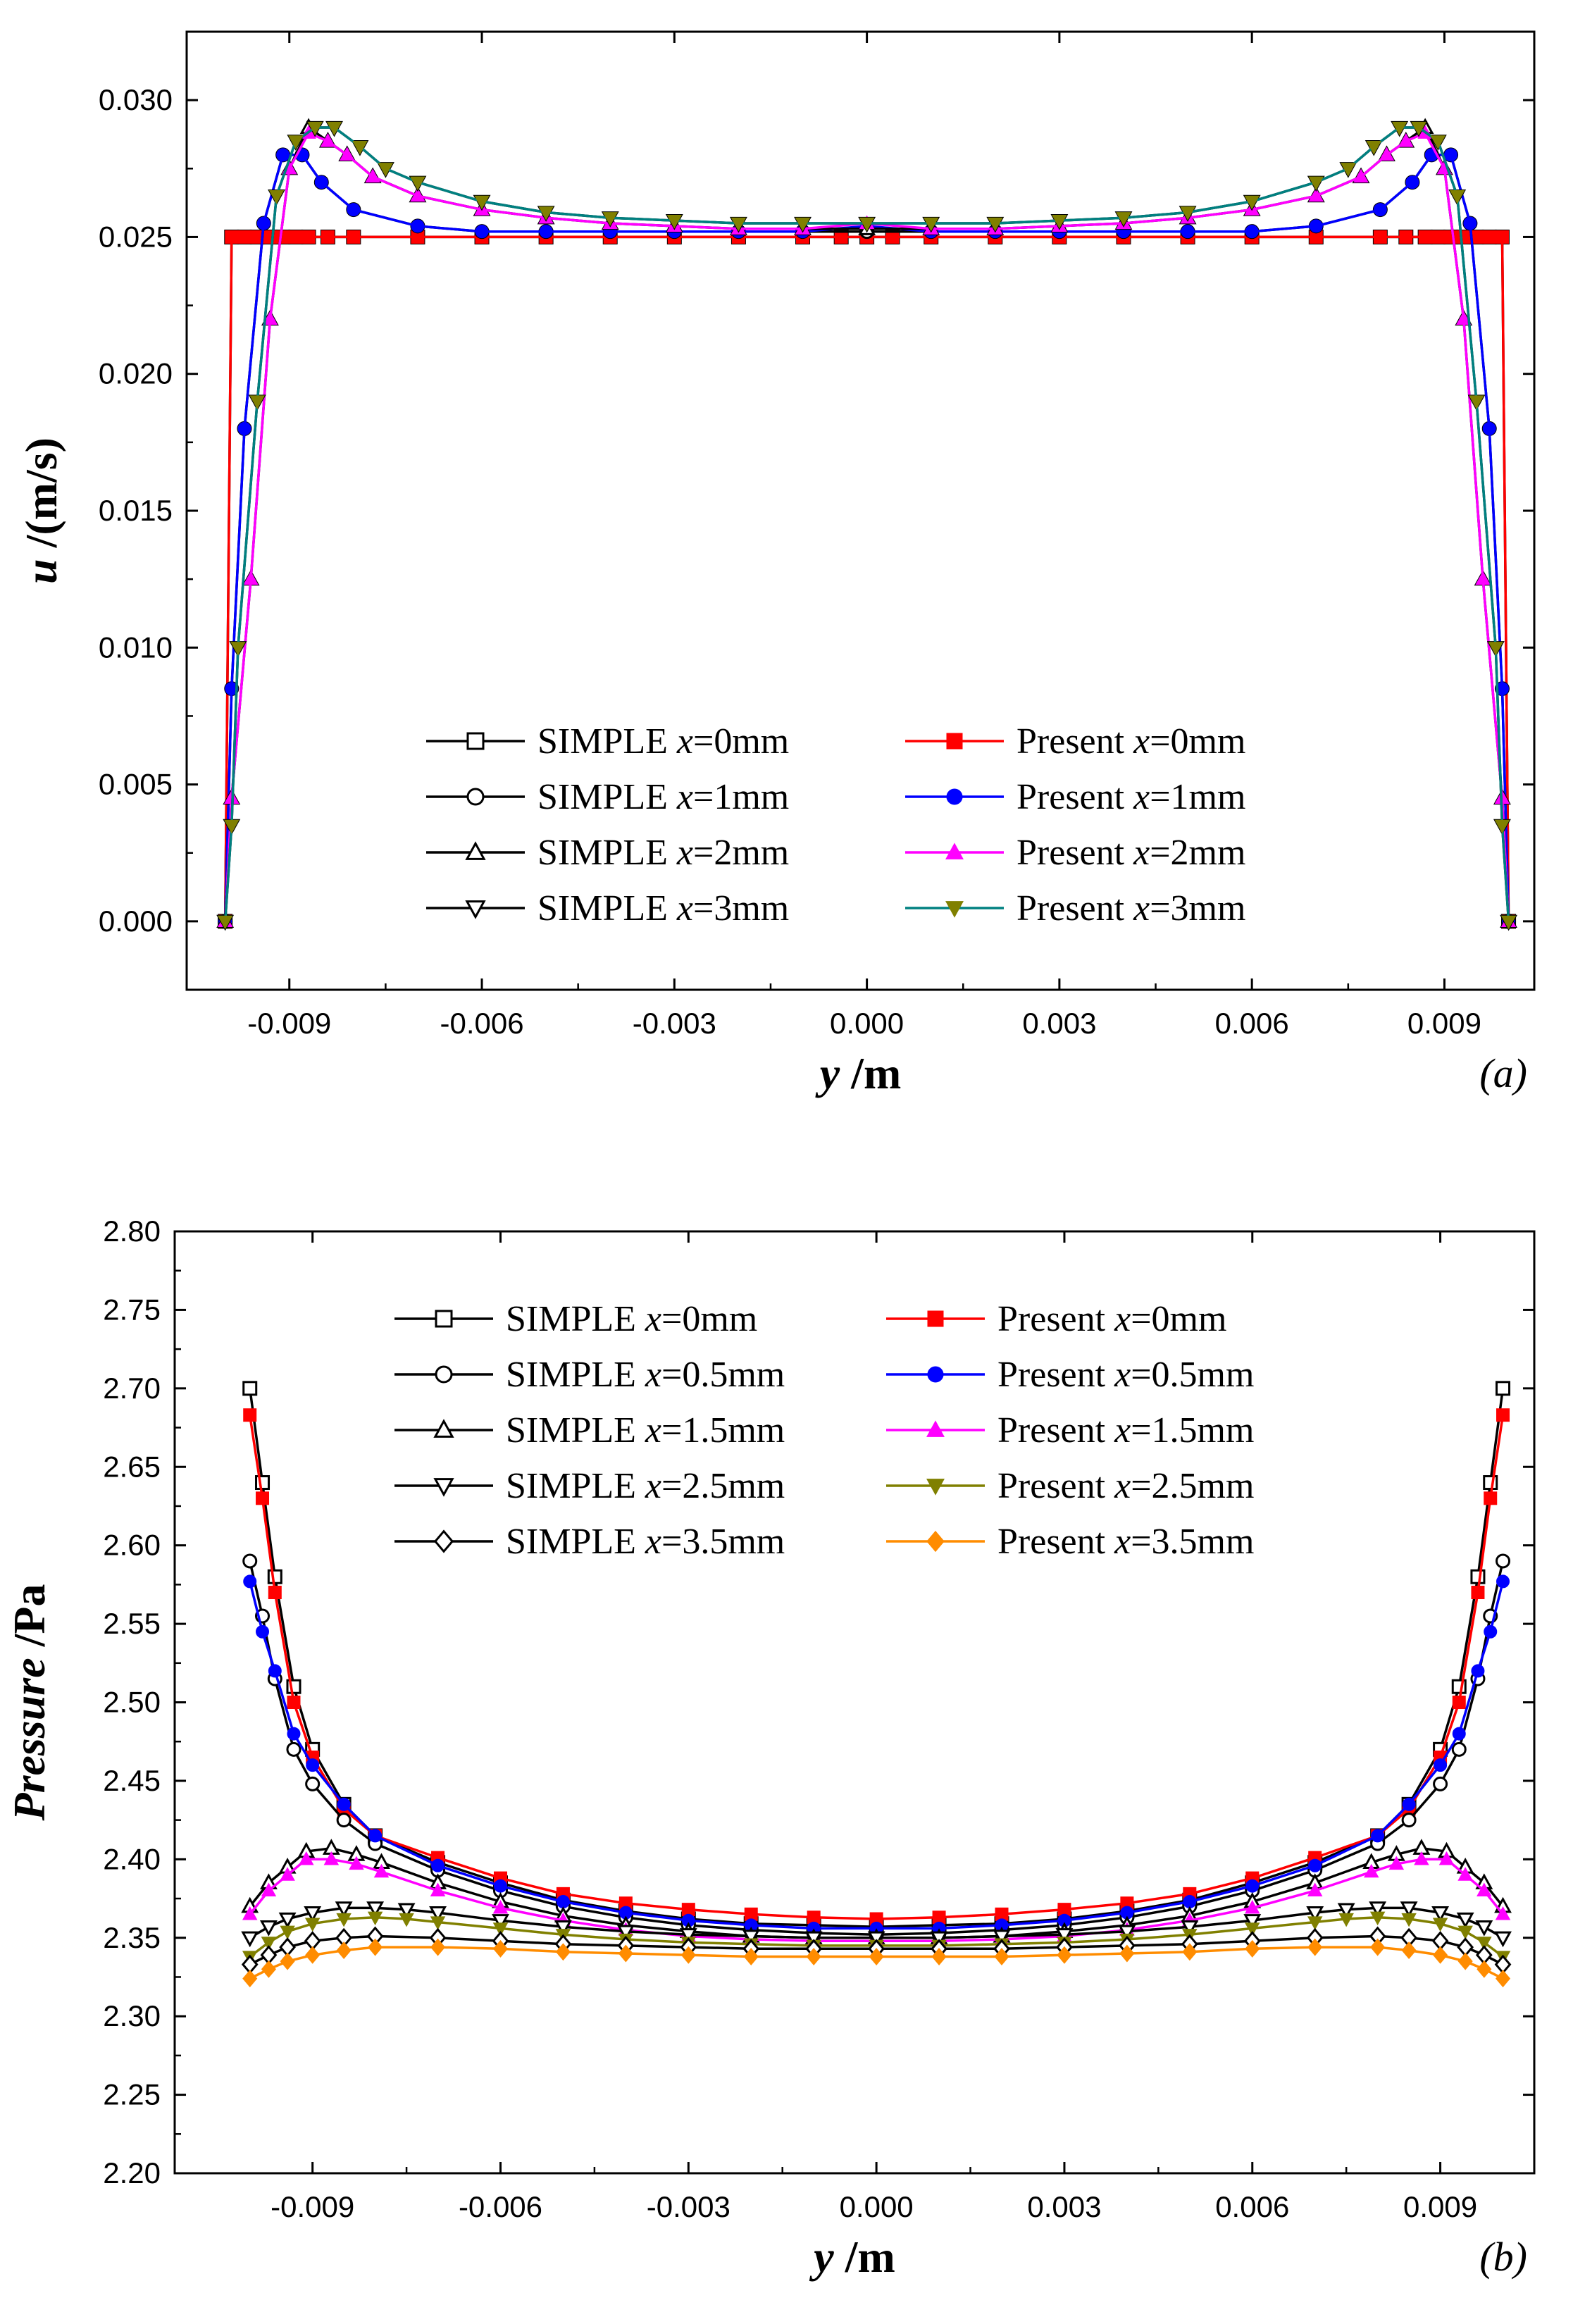 This screenshot has height=2324, width=1573. What do you see at coordinates (500, 2206) in the screenshot?
I see `x-tick-label: -0.006` at bounding box center [500, 2206].